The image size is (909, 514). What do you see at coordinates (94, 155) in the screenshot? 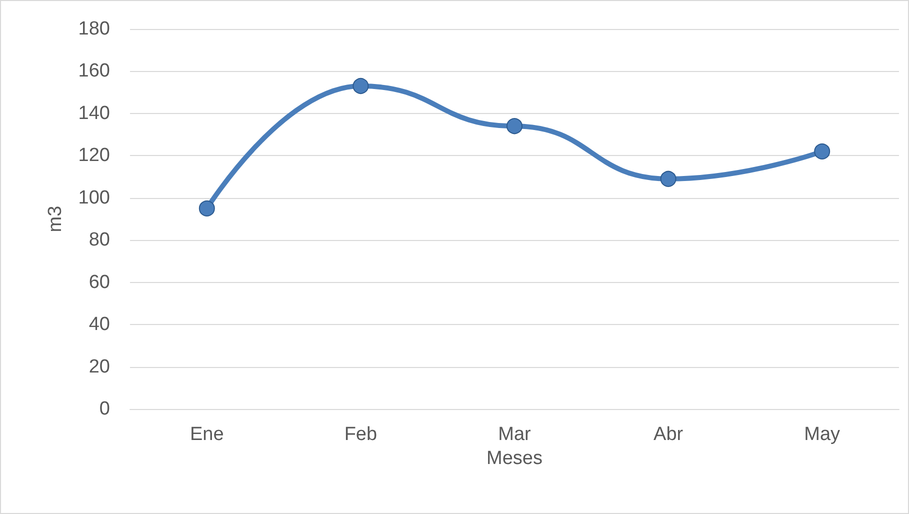
I see `y-tick-label: 120` at bounding box center [94, 155].